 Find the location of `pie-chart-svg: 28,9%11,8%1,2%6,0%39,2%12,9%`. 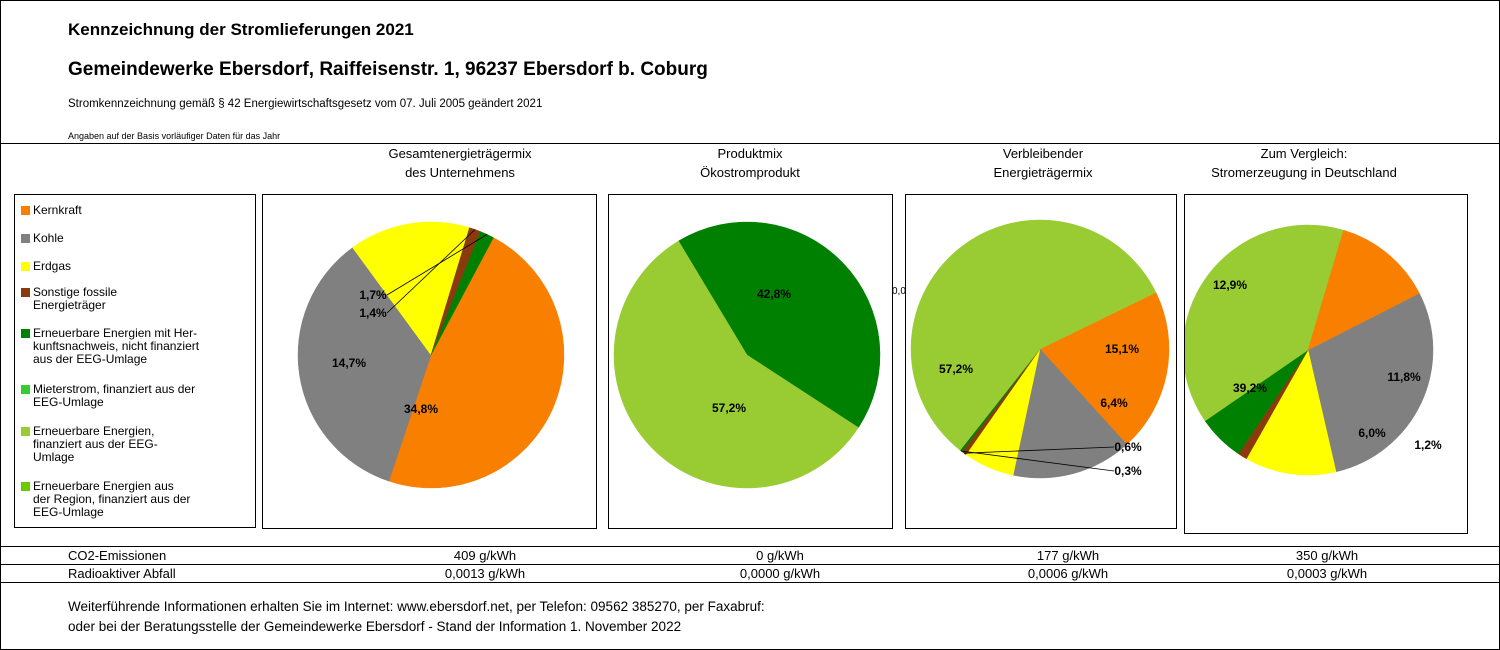

pie-chart-svg: 28,9%11,8%1,2%6,0%39,2%12,9% is located at coordinates (1313, 350).